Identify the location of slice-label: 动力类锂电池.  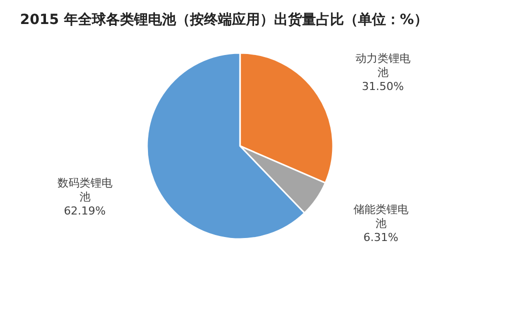
(382, 65).